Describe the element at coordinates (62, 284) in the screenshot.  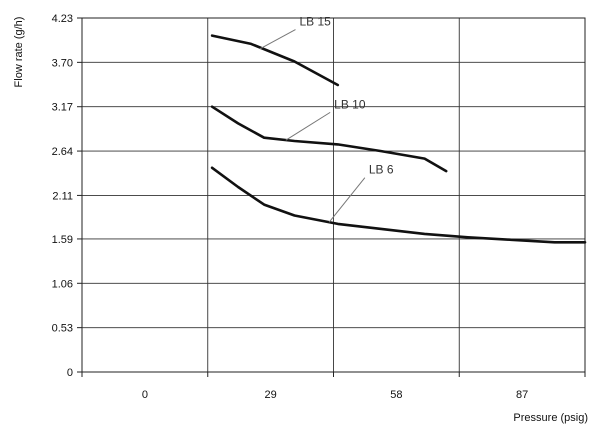
I see `y-tick-label: 1.06` at that location.